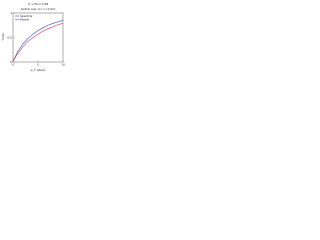 The width and height of the screenshot is (320, 240). I want to click on y-tick-label: 0.5, so click(9, 38).